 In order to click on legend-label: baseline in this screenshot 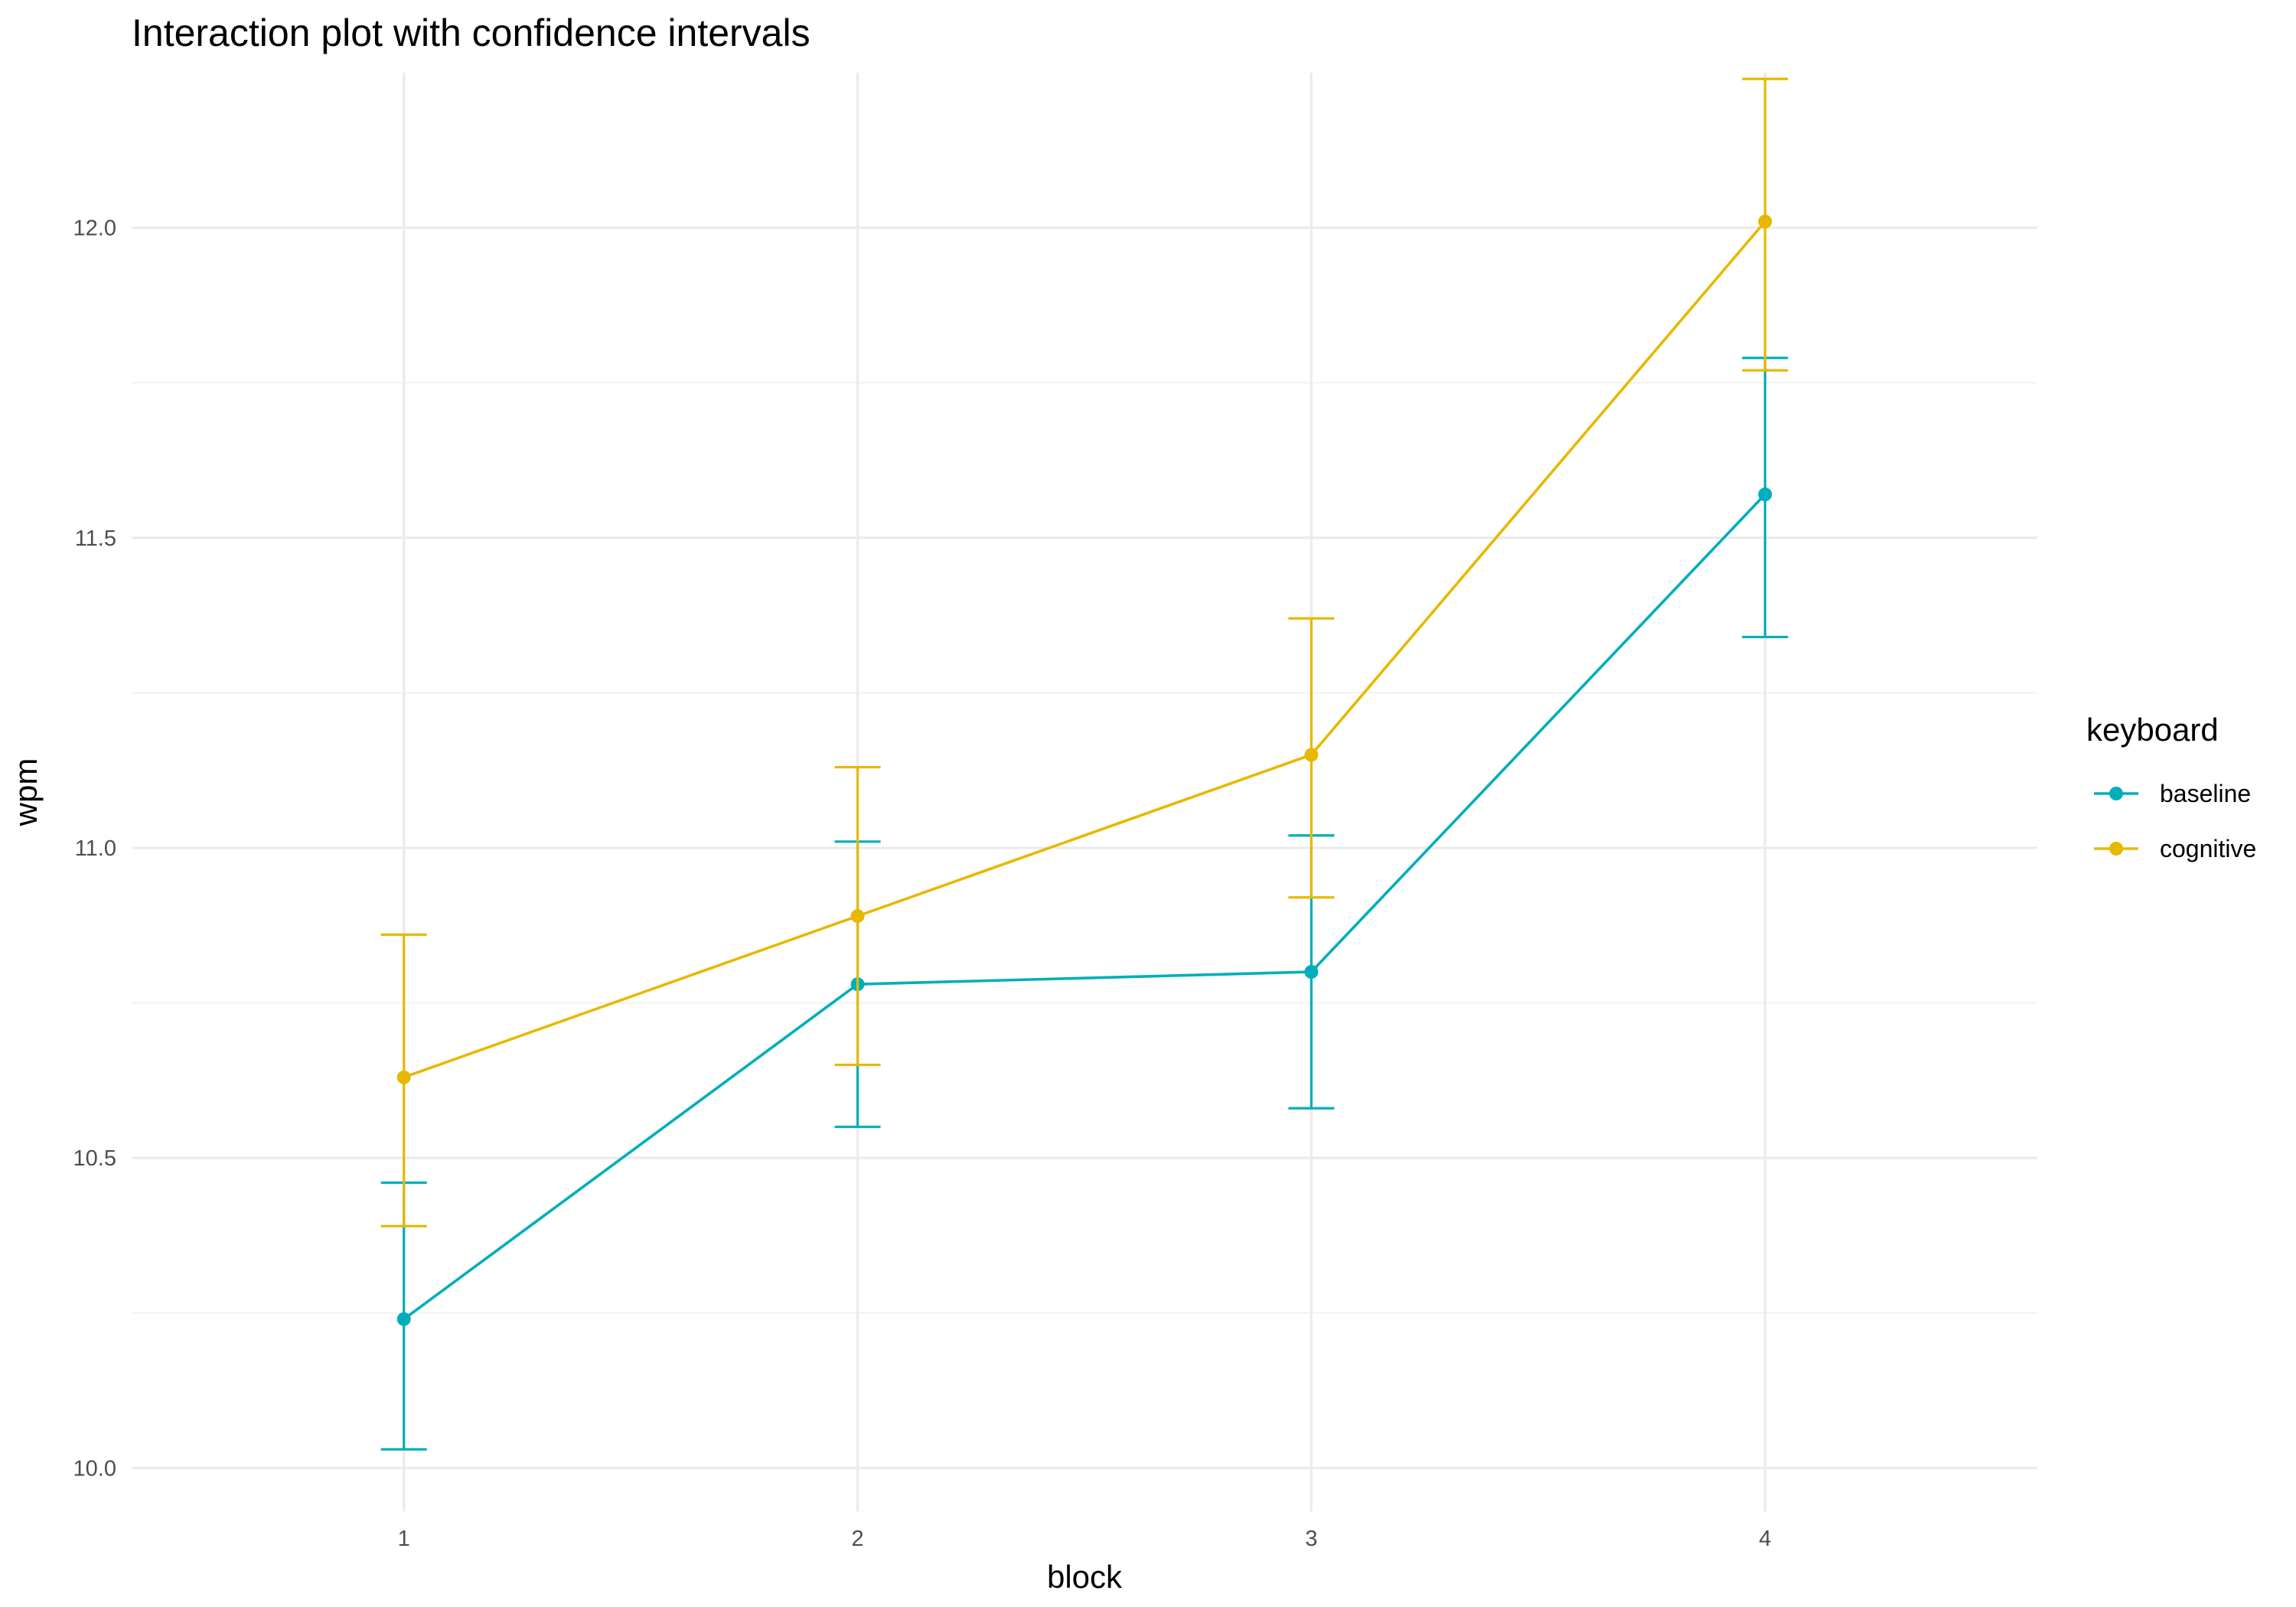, I will do `click(2205, 793)`.